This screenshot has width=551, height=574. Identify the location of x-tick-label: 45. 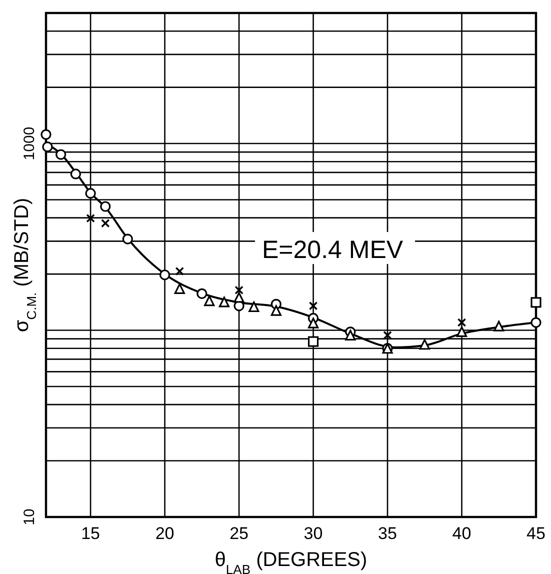
(536, 533).